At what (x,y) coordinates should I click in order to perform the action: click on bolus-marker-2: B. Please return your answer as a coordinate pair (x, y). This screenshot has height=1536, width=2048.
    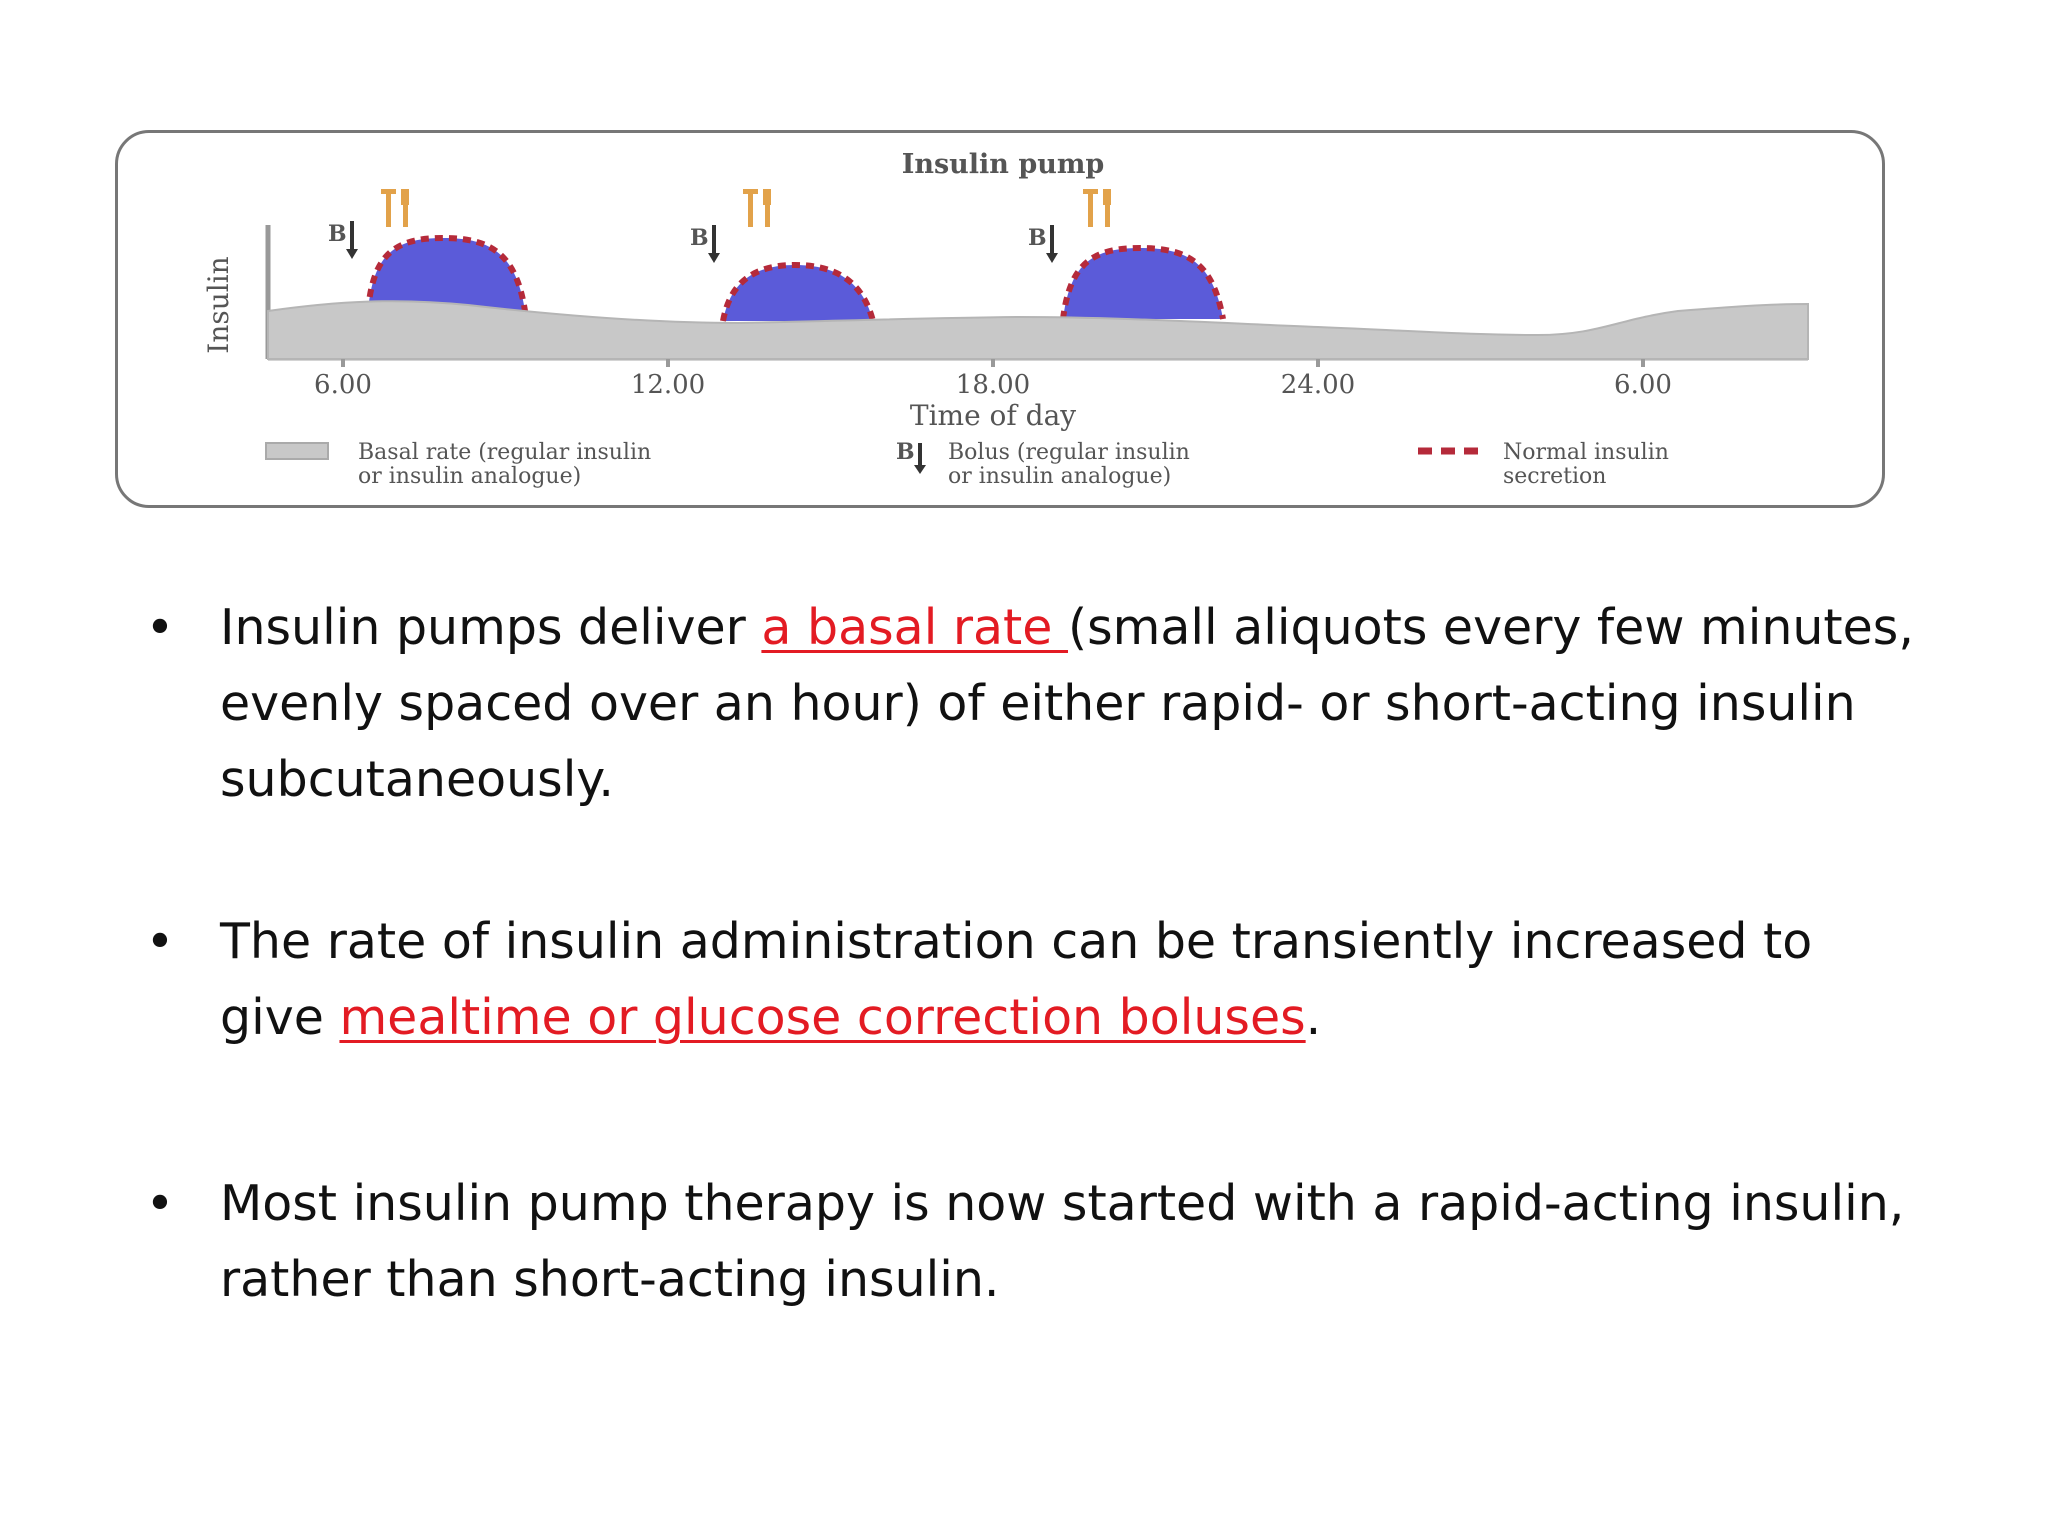
    Looking at the image, I should click on (705, 244).